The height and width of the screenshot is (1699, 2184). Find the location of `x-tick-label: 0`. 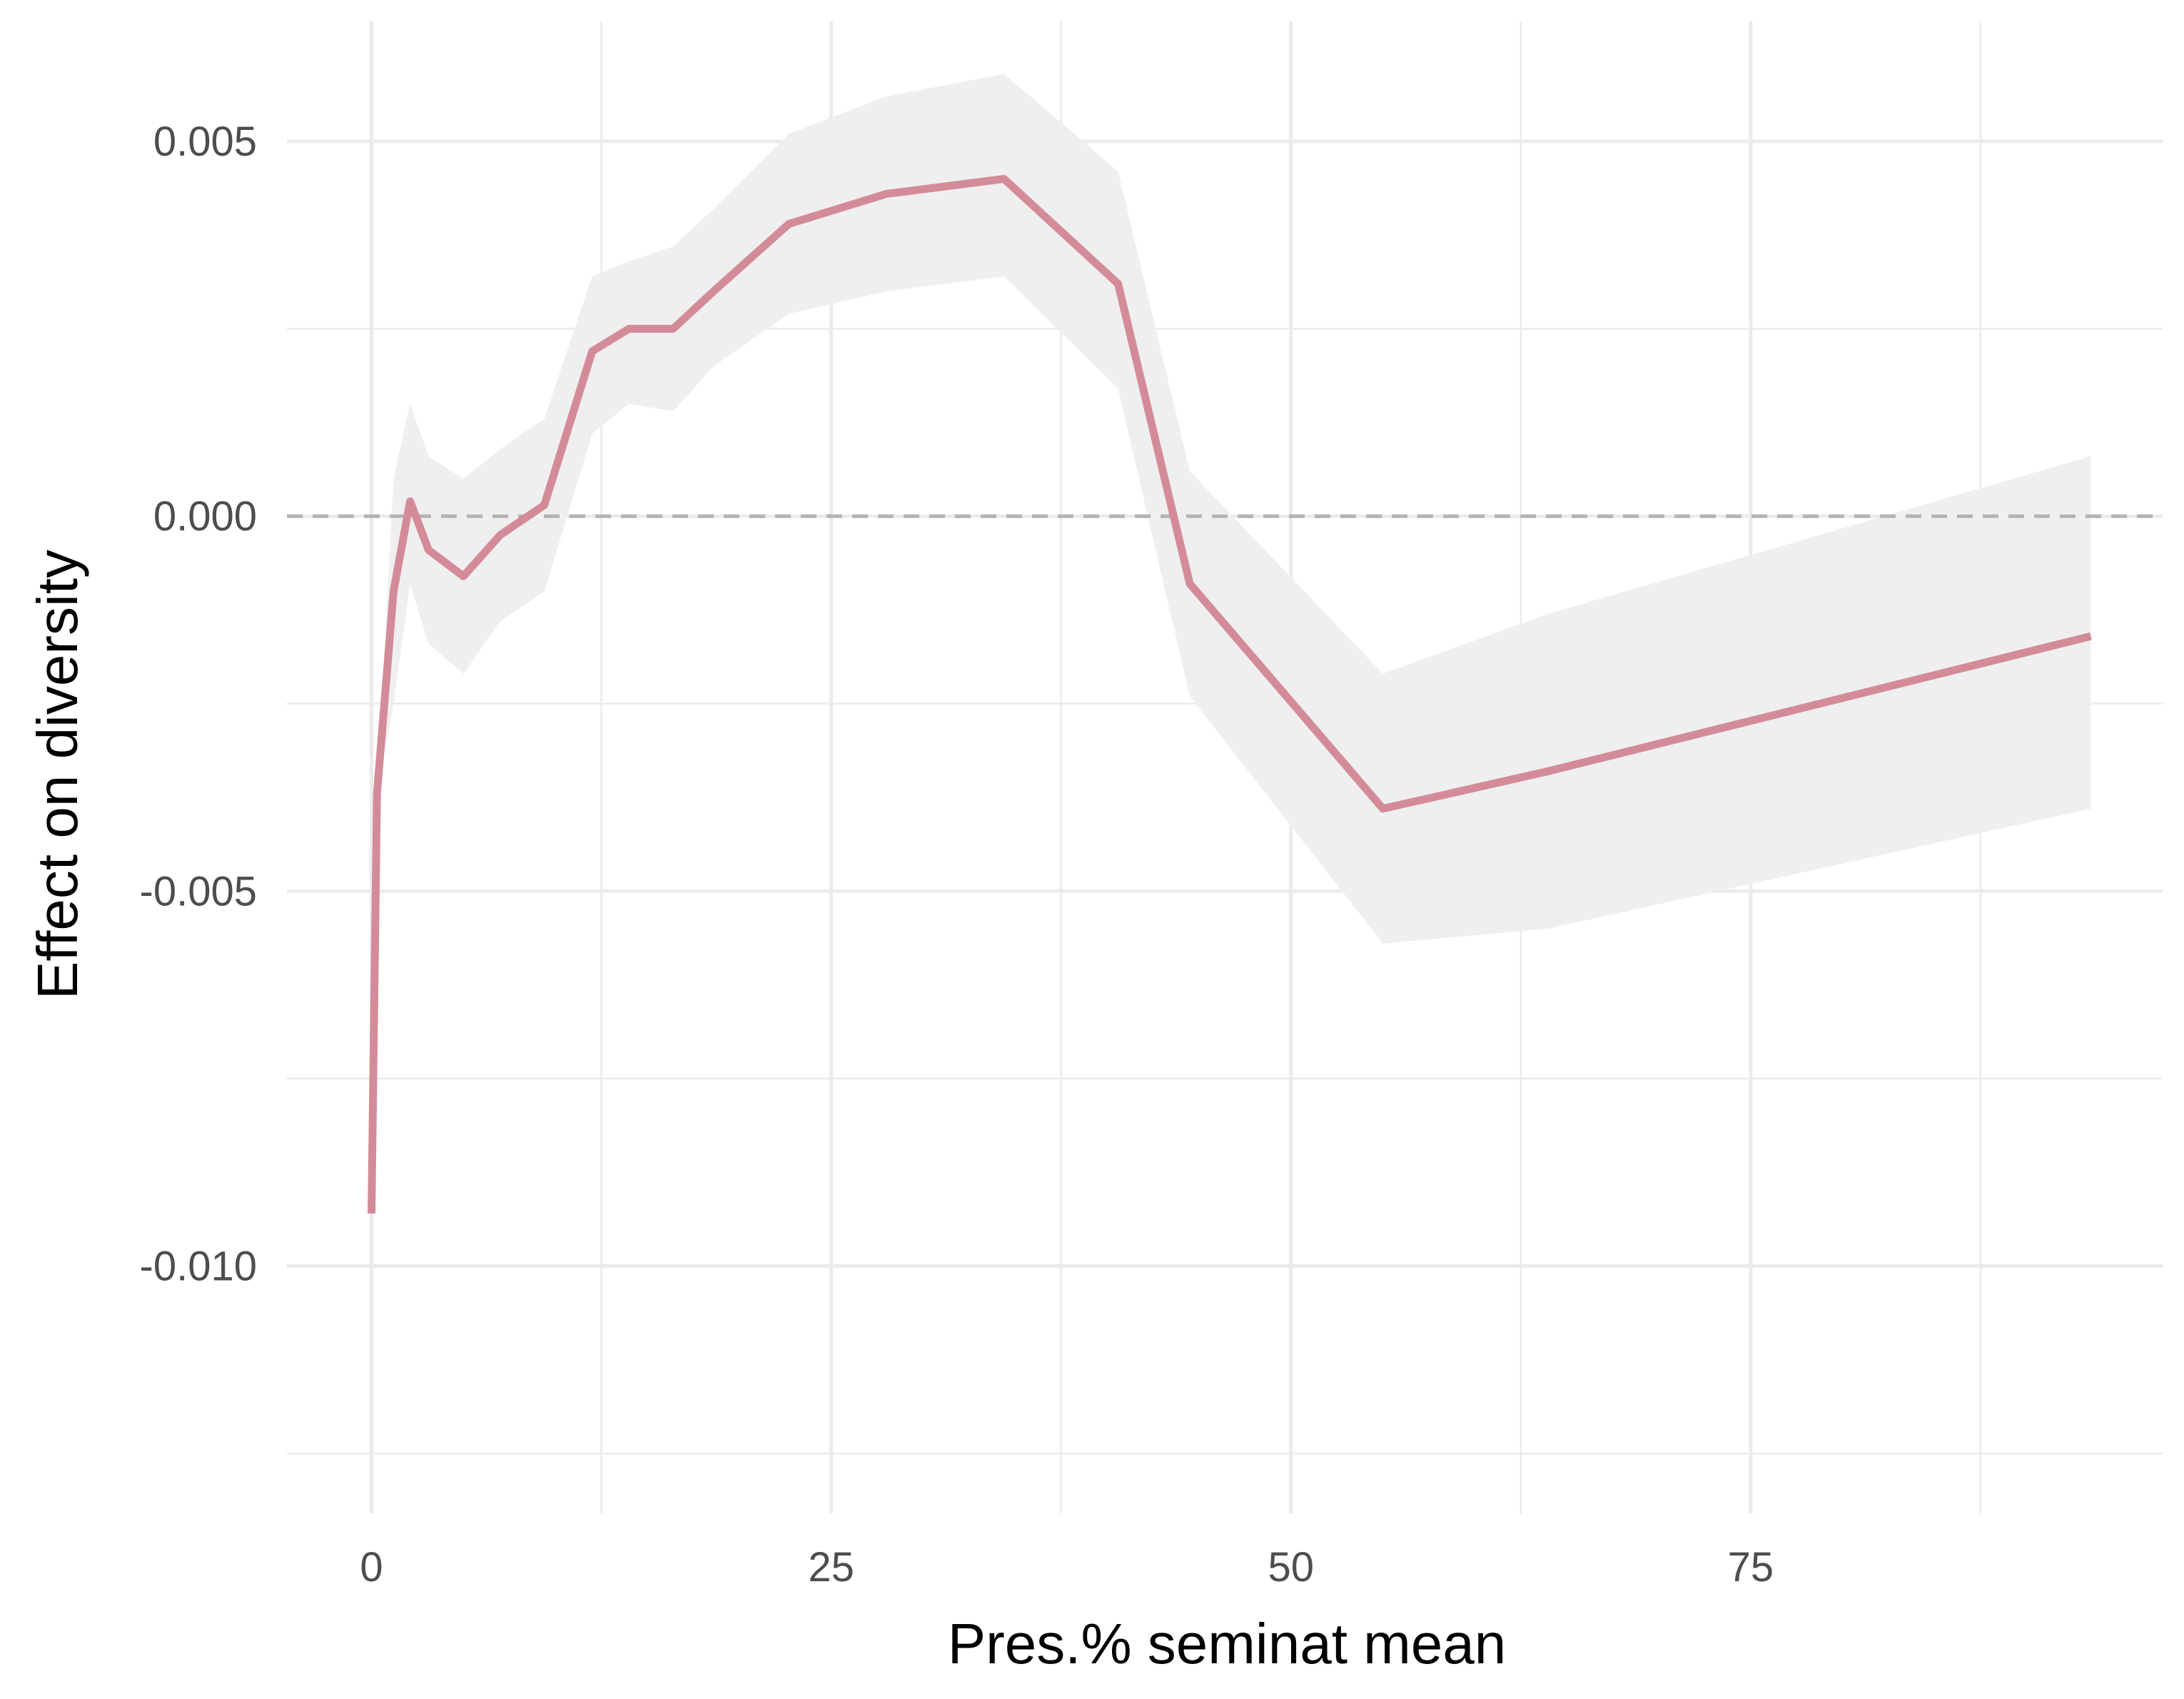

x-tick-label: 0 is located at coordinates (371, 1567).